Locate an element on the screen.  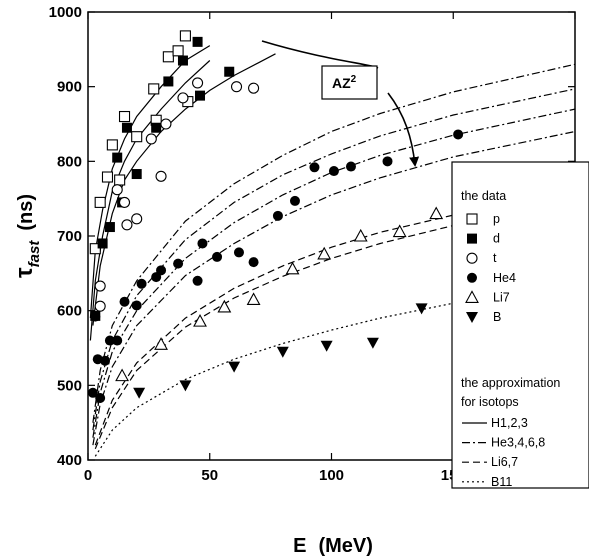
legend-label-b: B is located at coordinates (497, 317).